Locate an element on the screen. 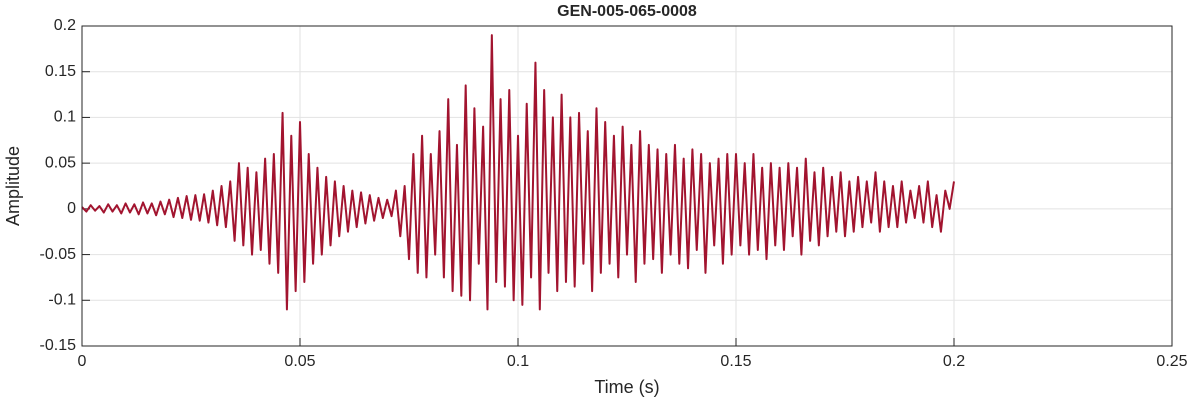 The width and height of the screenshot is (1193, 404). y-tick-label: 0.05 is located at coordinates (60, 162).